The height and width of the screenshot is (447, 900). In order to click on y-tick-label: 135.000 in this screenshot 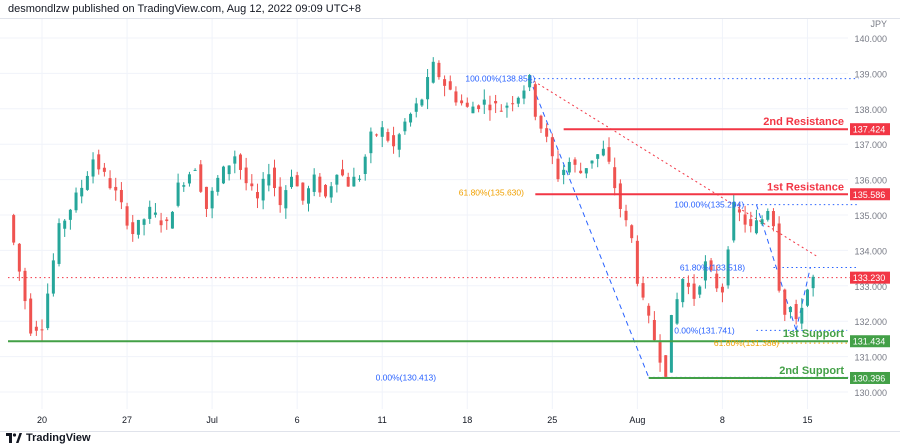, I will do `click(870, 216)`.